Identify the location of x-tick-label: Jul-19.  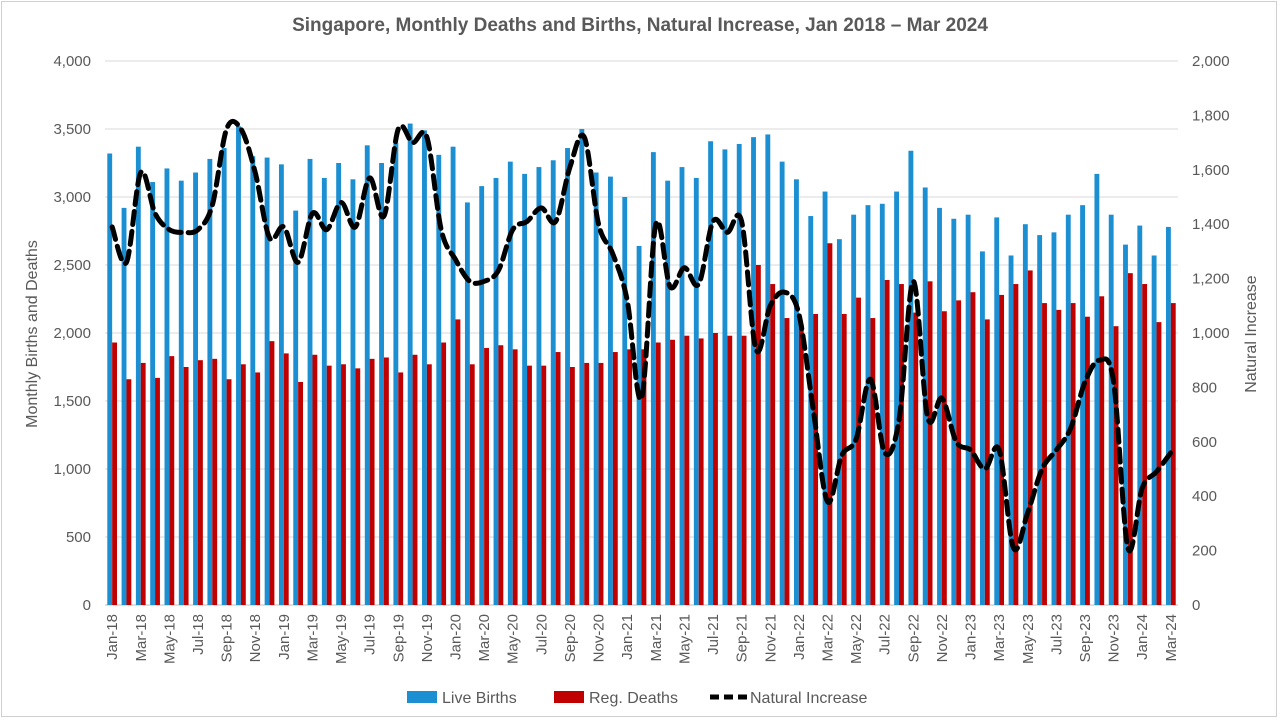
(370, 634).